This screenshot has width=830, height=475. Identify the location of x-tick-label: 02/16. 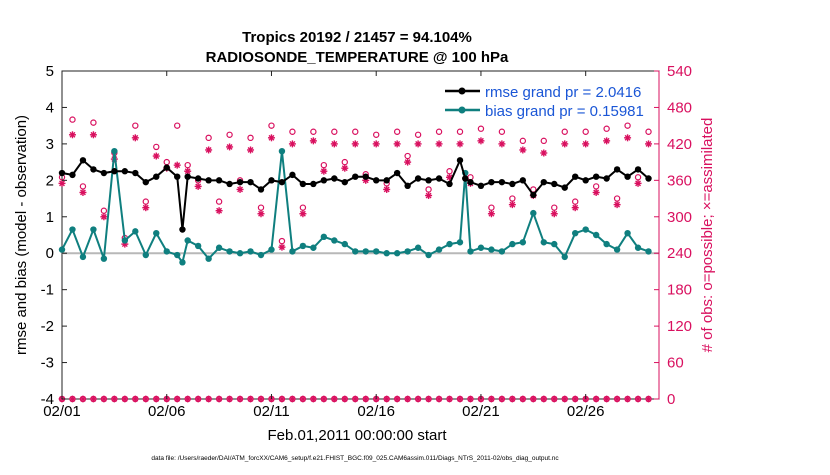
(376, 411).